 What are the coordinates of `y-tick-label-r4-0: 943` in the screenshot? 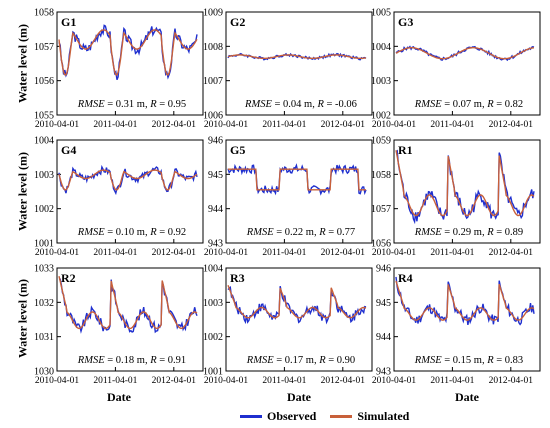 It's located at (383, 372).